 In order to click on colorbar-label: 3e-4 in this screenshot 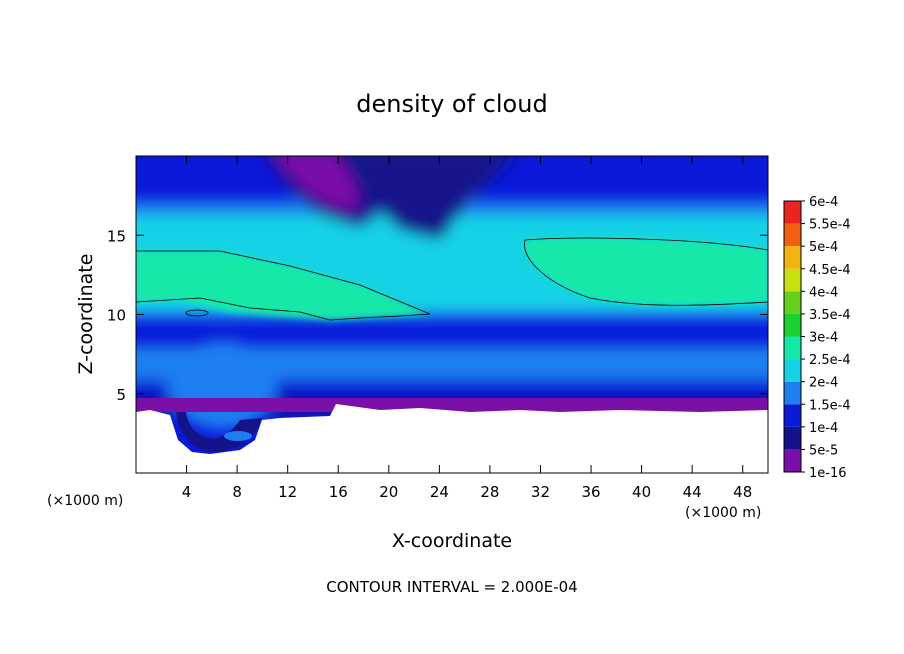, I will do `click(823, 338)`.